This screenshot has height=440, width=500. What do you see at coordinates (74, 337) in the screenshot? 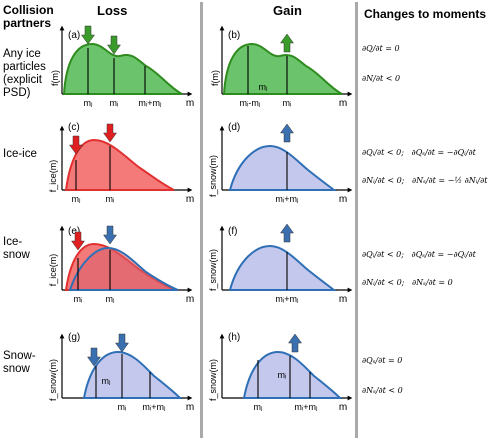
I see `panel-g-tag: (g)` at bounding box center [74, 337].